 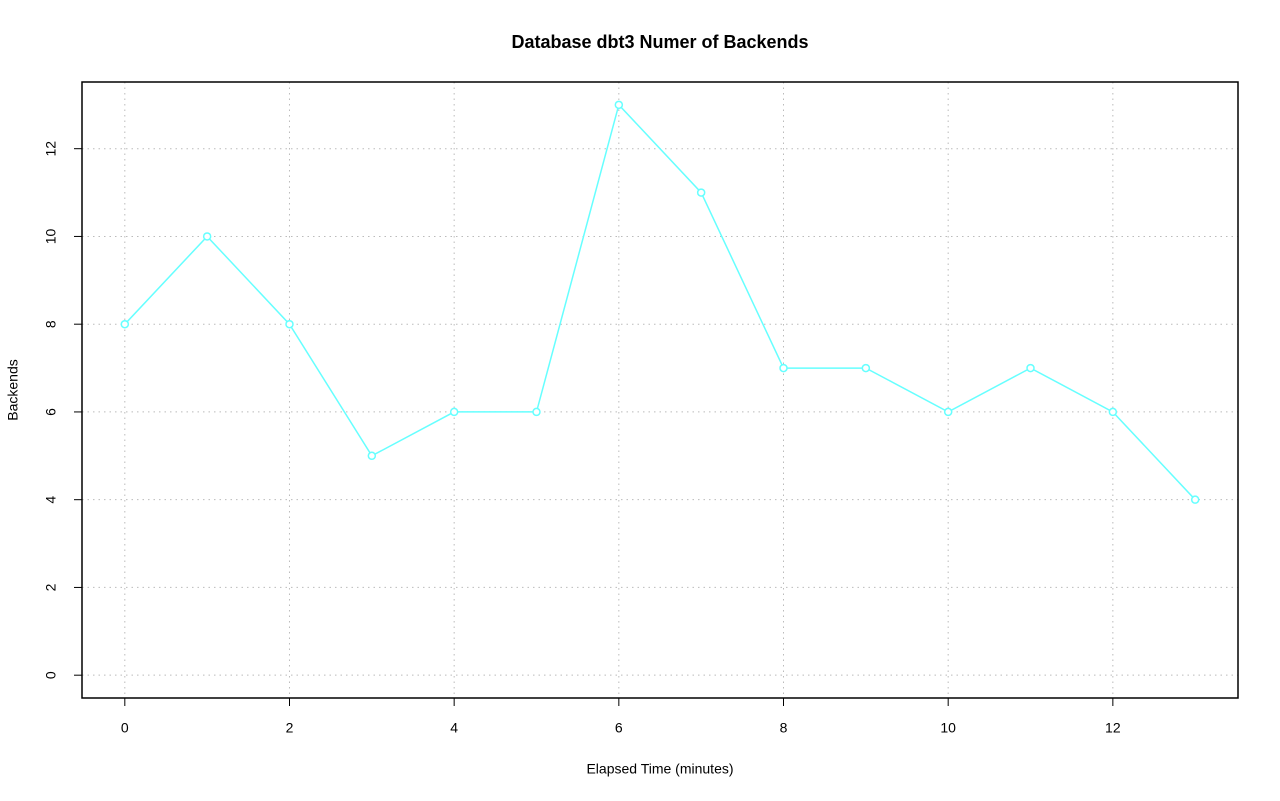 I want to click on x-tick-label: 12, so click(x=1113, y=728).